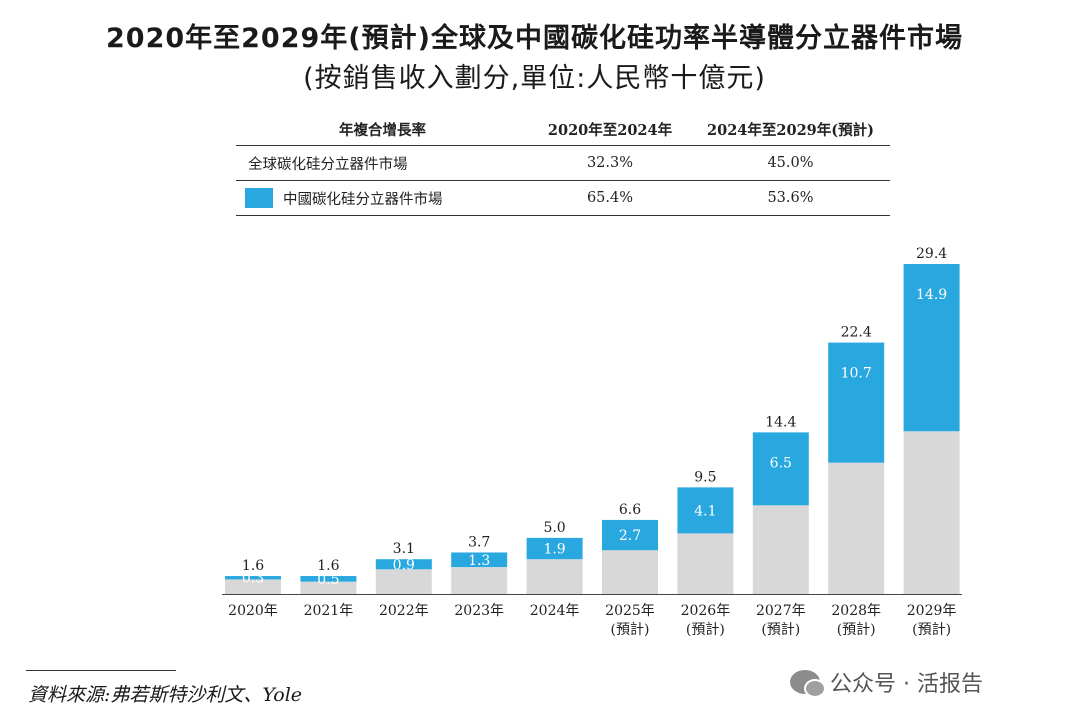  What do you see at coordinates (610, 198) in the screenshot?
I see `cagr-value: 65.4%` at bounding box center [610, 198].